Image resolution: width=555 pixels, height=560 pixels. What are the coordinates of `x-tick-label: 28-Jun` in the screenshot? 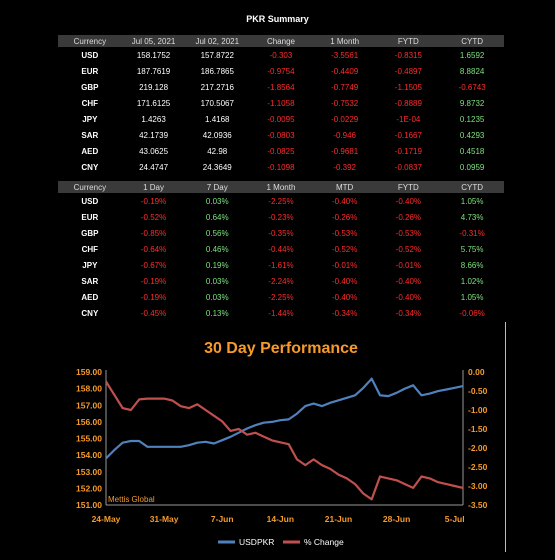 It's located at (396, 519).